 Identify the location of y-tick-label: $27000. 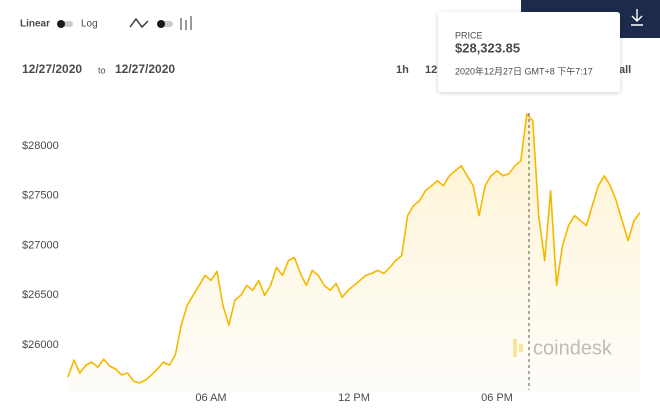
(40, 245).